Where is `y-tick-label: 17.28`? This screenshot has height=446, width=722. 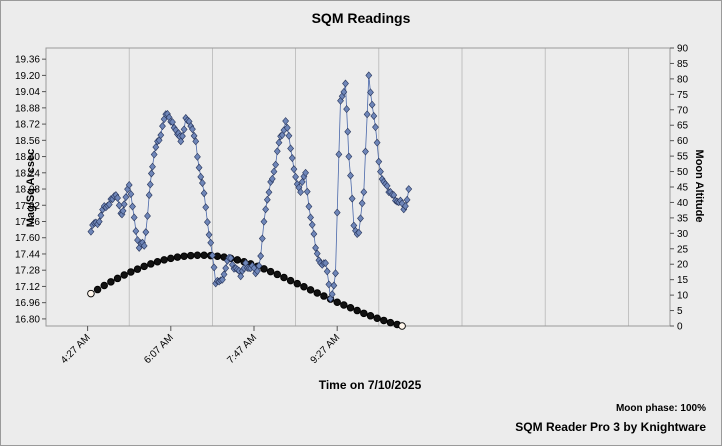
y-tick-label: 17.28 is located at coordinates (27, 271).